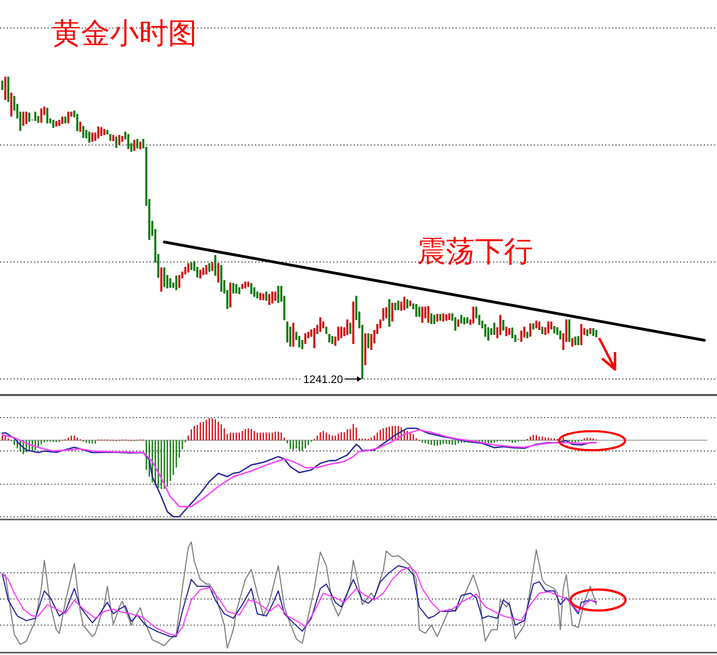 Image resolution: width=717 pixels, height=655 pixels. I want to click on annotation: 1241.20, so click(323, 380).